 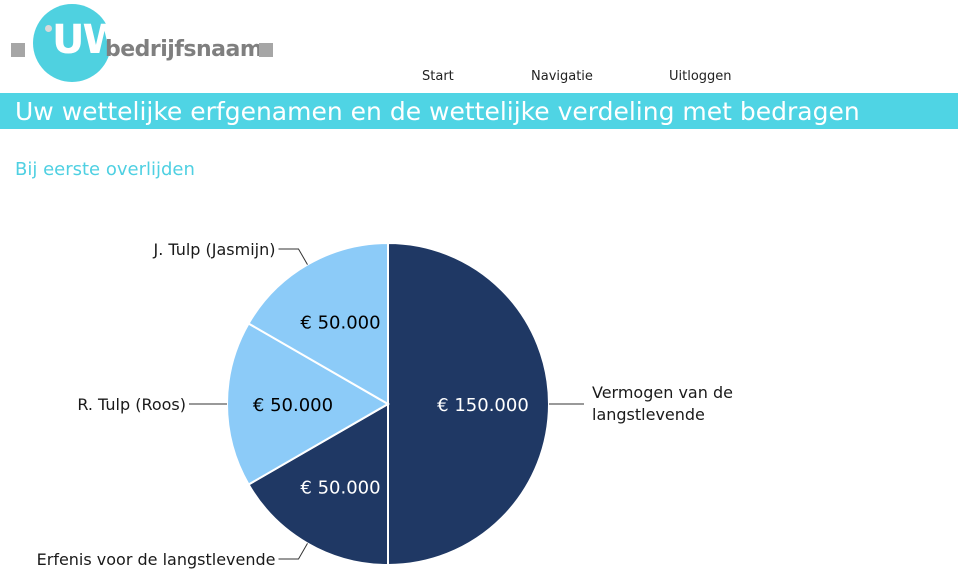 What do you see at coordinates (438, 76) in the screenshot?
I see `nav-start: Start` at bounding box center [438, 76].